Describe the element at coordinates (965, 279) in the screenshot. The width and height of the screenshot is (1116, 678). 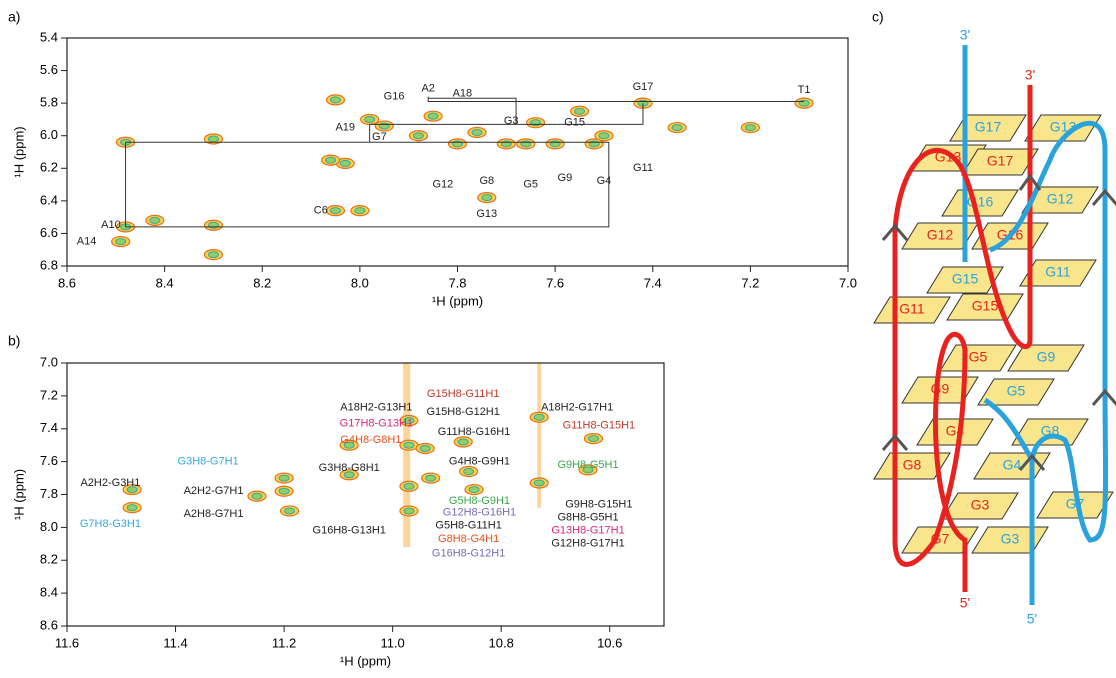
I see `base-label: G15` at that location.